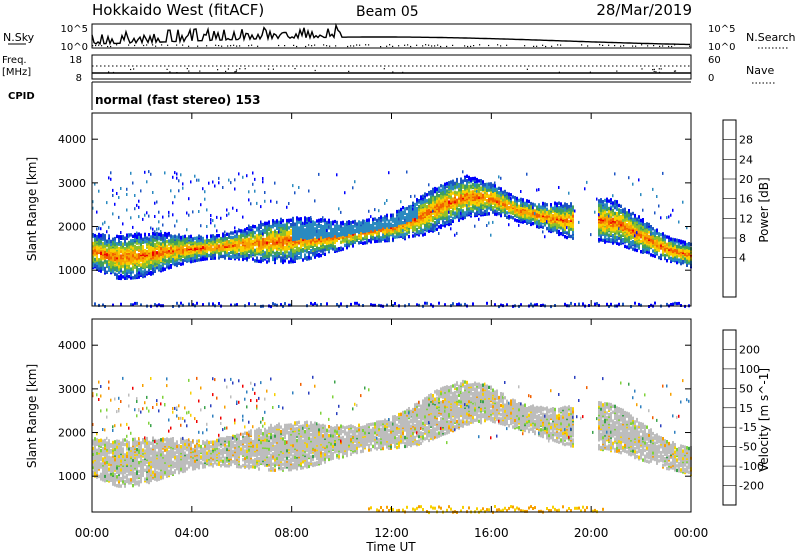  I want to click on velocity-ylabel: Slant Range [km], so click(32, 416).